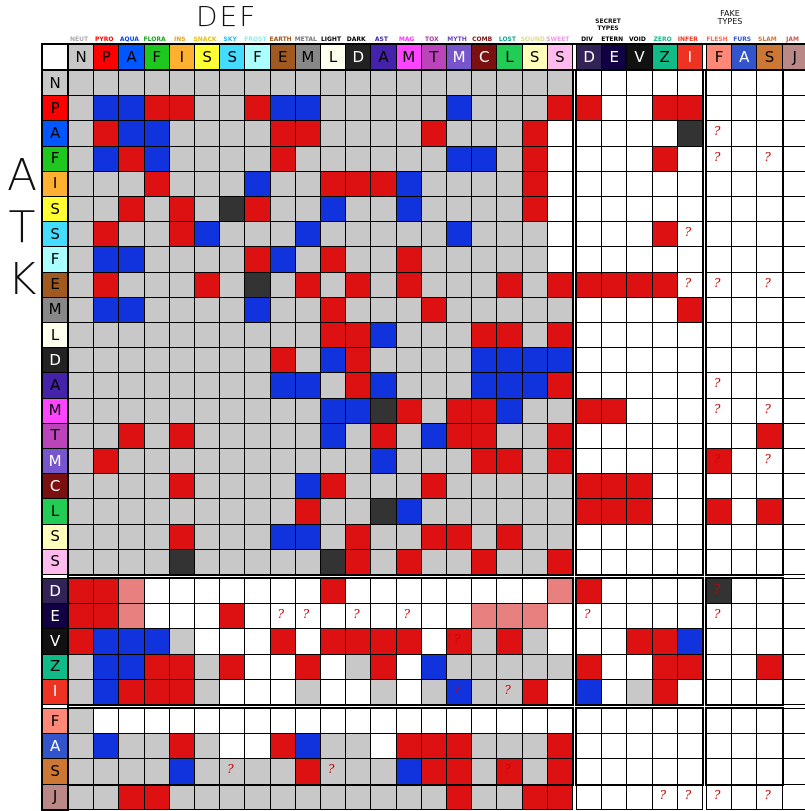 Image resolution: width=805 pixels, height=811 pixels. What do you see at coordinates (589, 57) in the screenshot?
I see `column-header-div: D` at bounding box center [589, 57].